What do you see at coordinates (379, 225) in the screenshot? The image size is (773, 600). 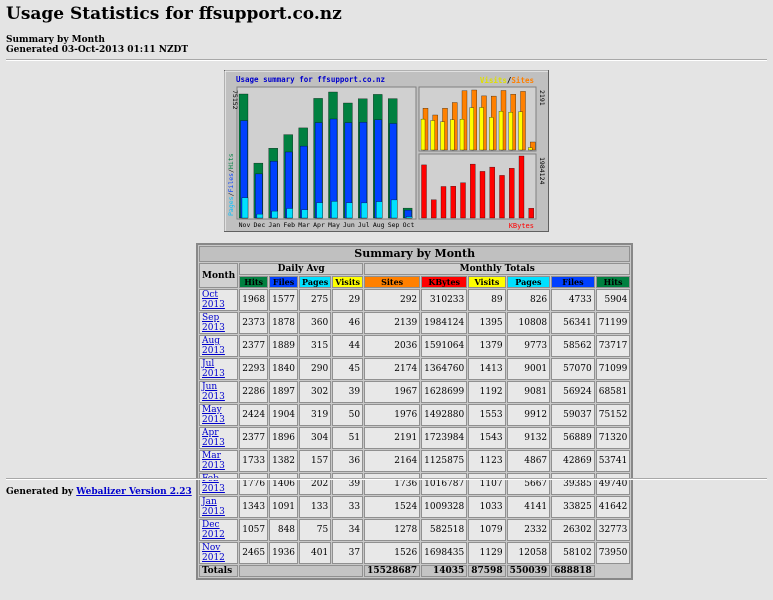 I see `x-tick-label: Aug` at bounding box center [379, 225].